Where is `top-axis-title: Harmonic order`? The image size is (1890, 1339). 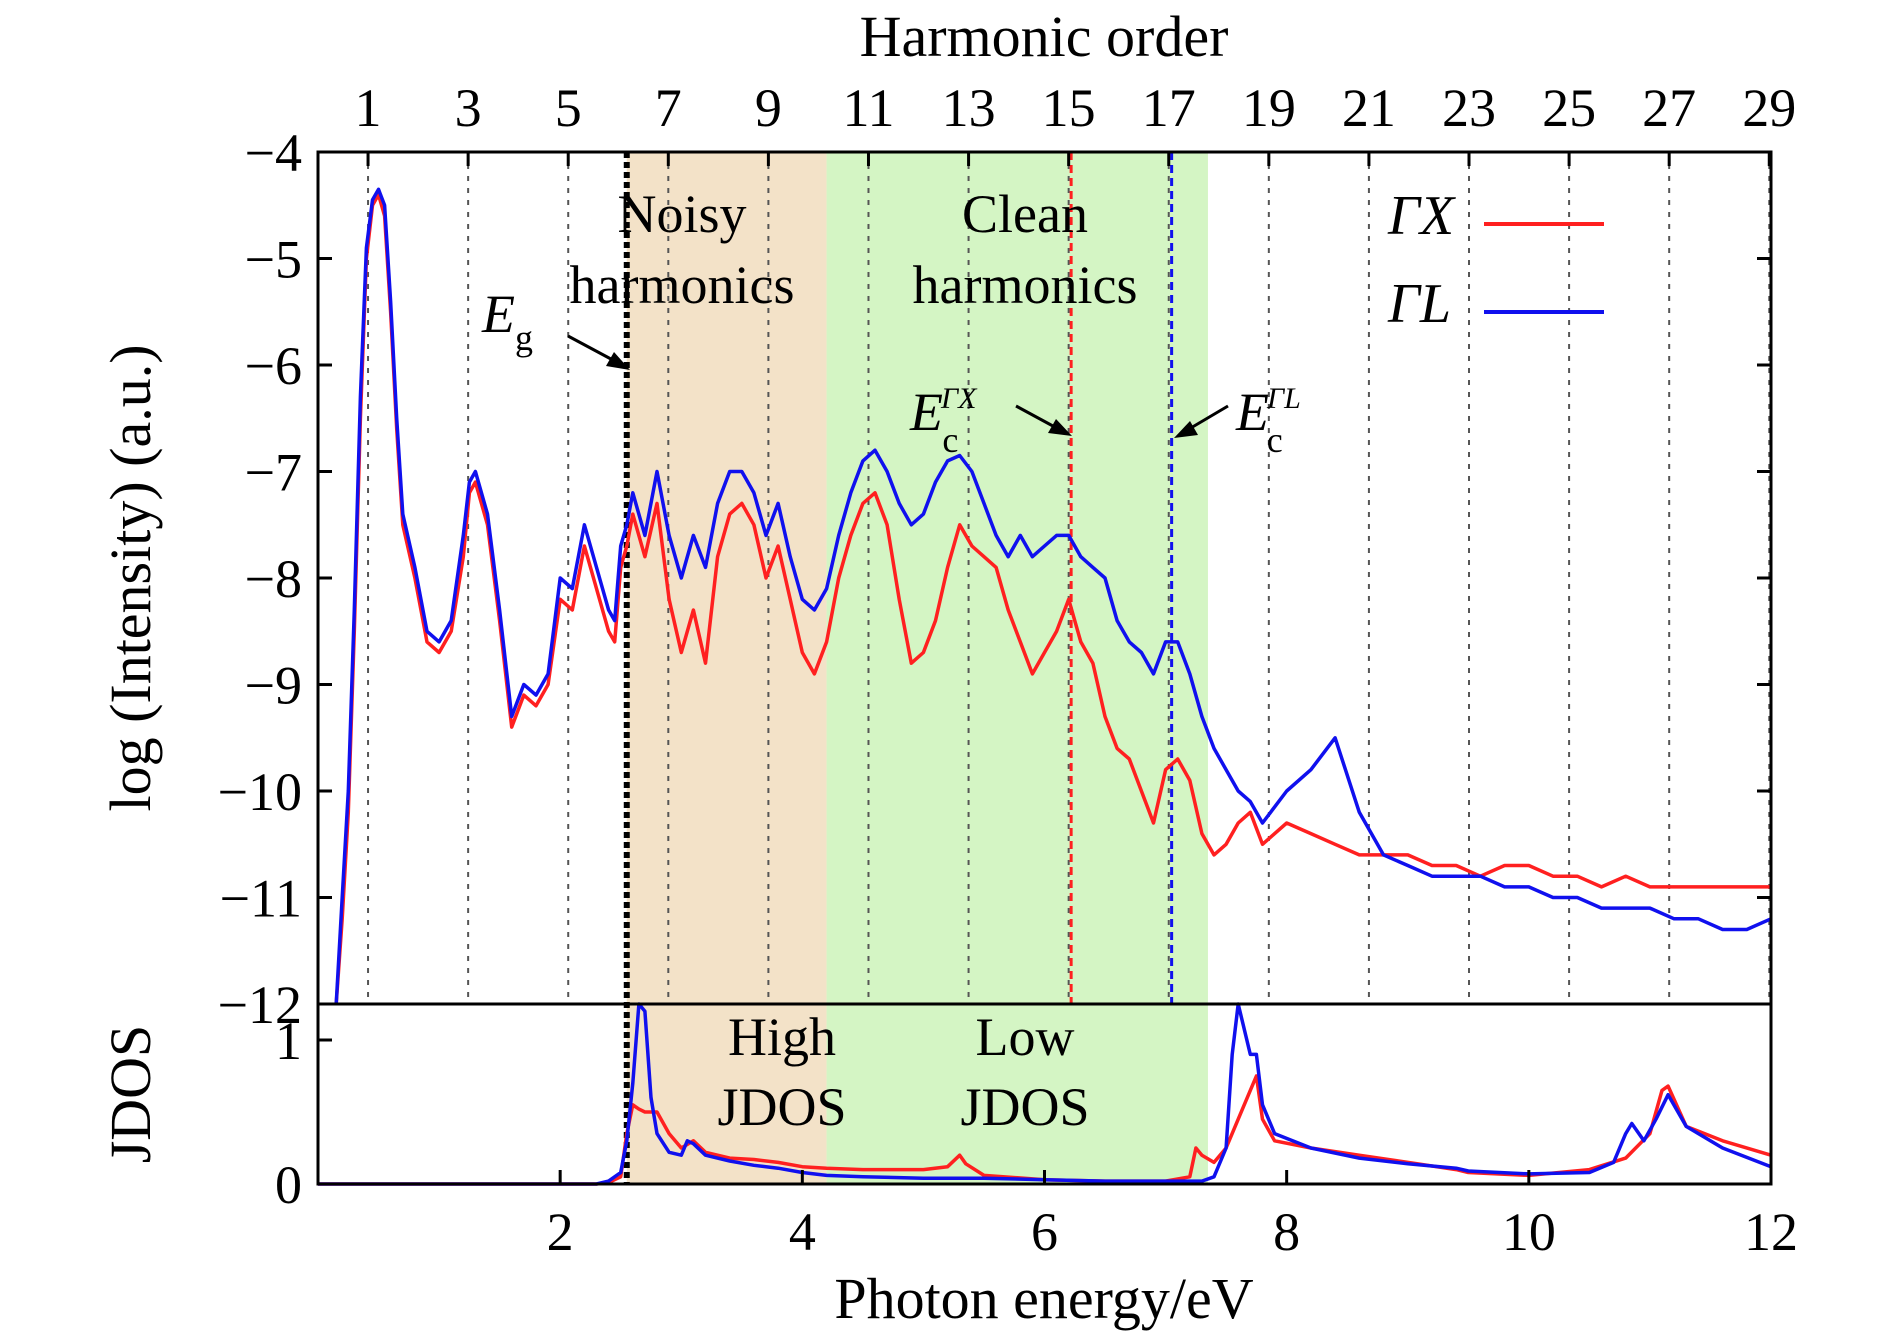 top-axis-title: Harmonic order is located at coordinates (1044, 36).